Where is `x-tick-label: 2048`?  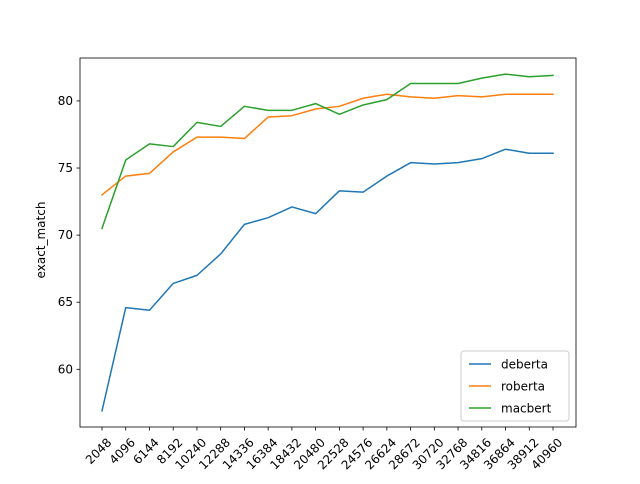
x-tick-label: 2048 is located at coordinates (98, 450).